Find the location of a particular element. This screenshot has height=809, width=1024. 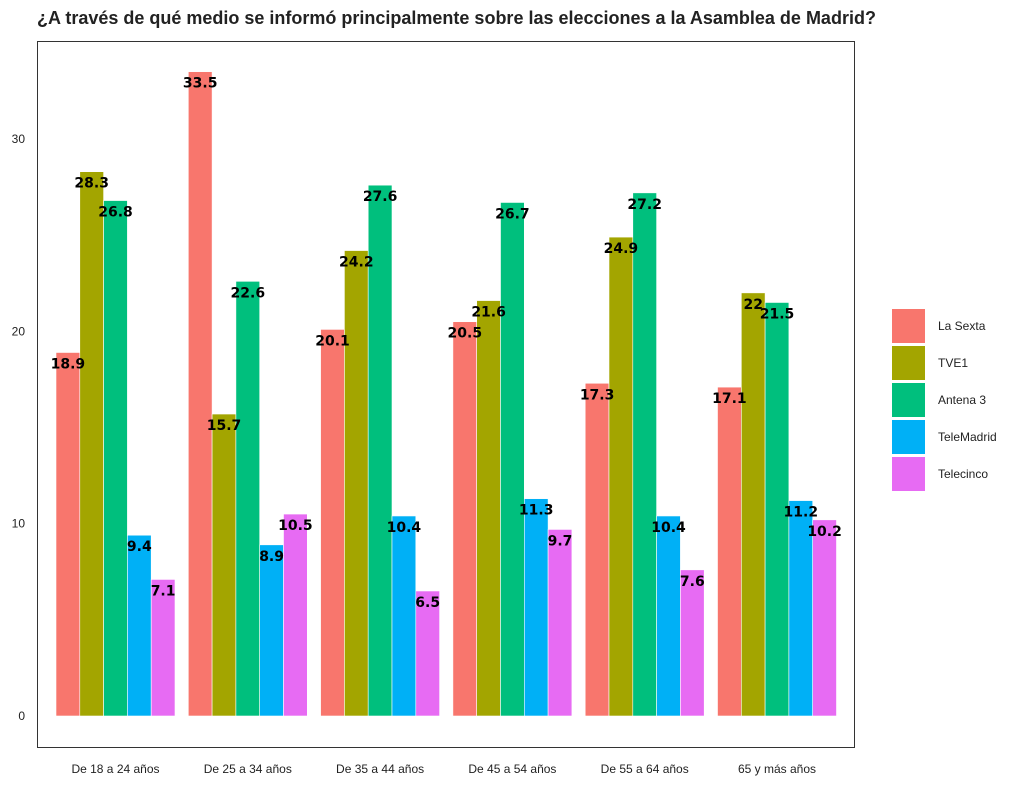

y-tick-label: 30 is located at coordinates (19, 139).